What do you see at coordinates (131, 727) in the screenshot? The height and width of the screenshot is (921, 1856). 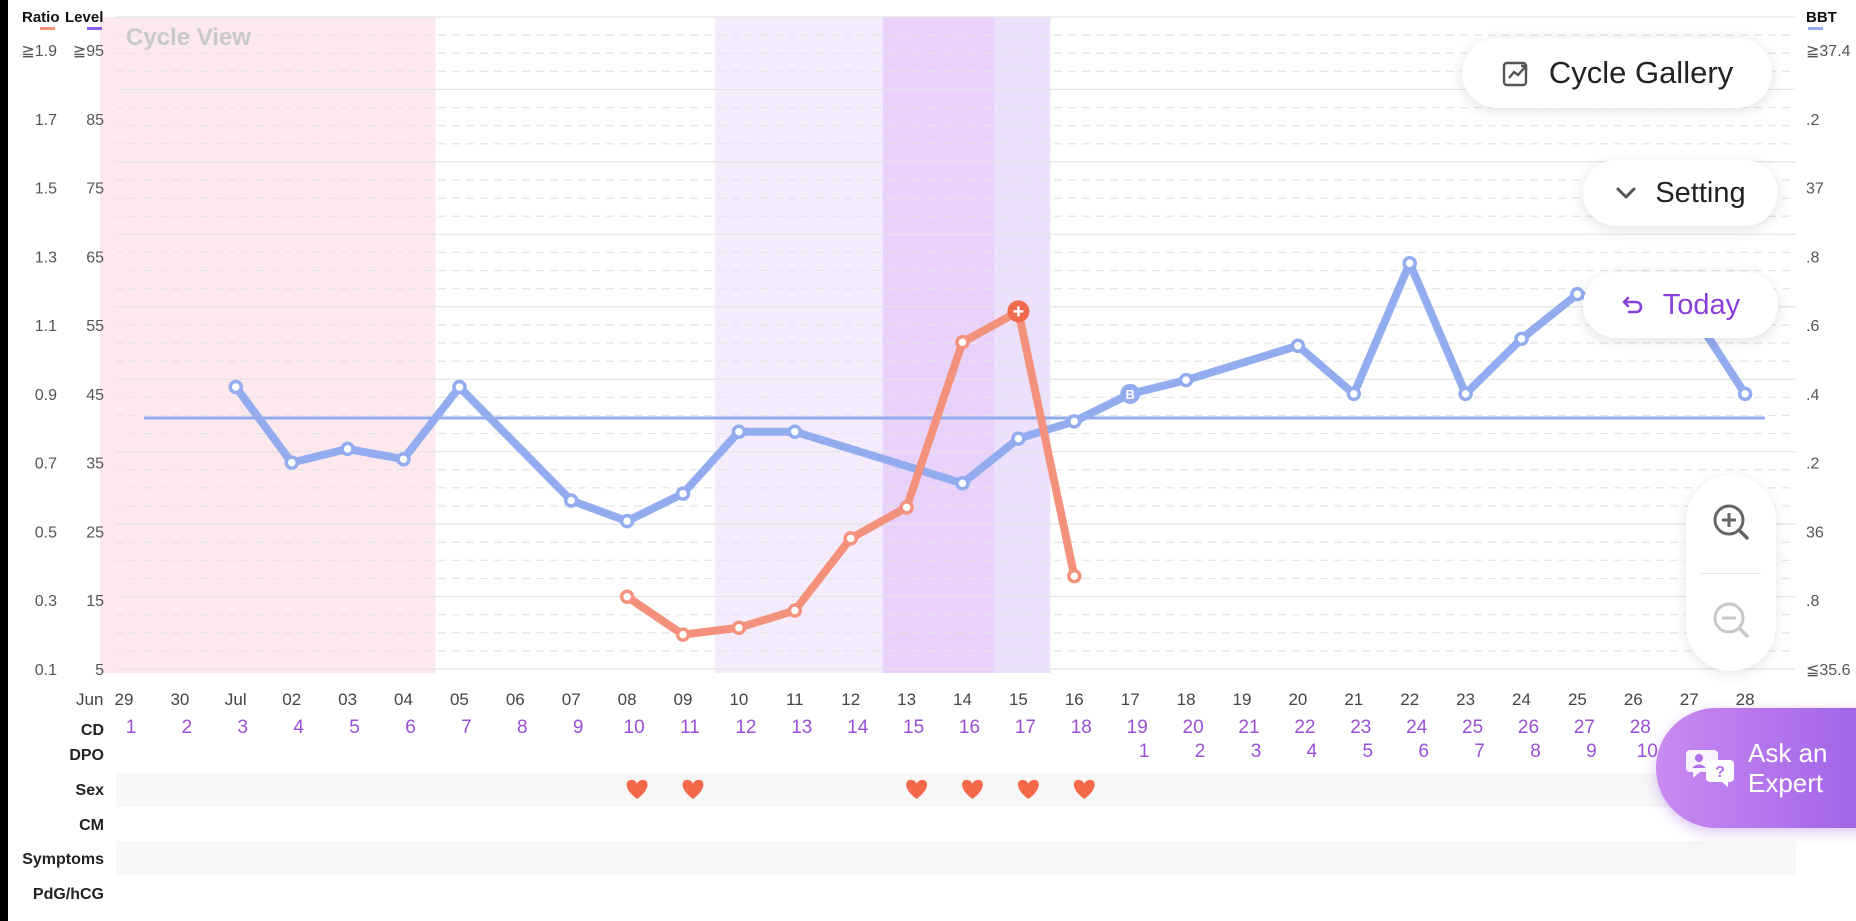 I see `cd-value: 1` at bounding box center [131, 727].